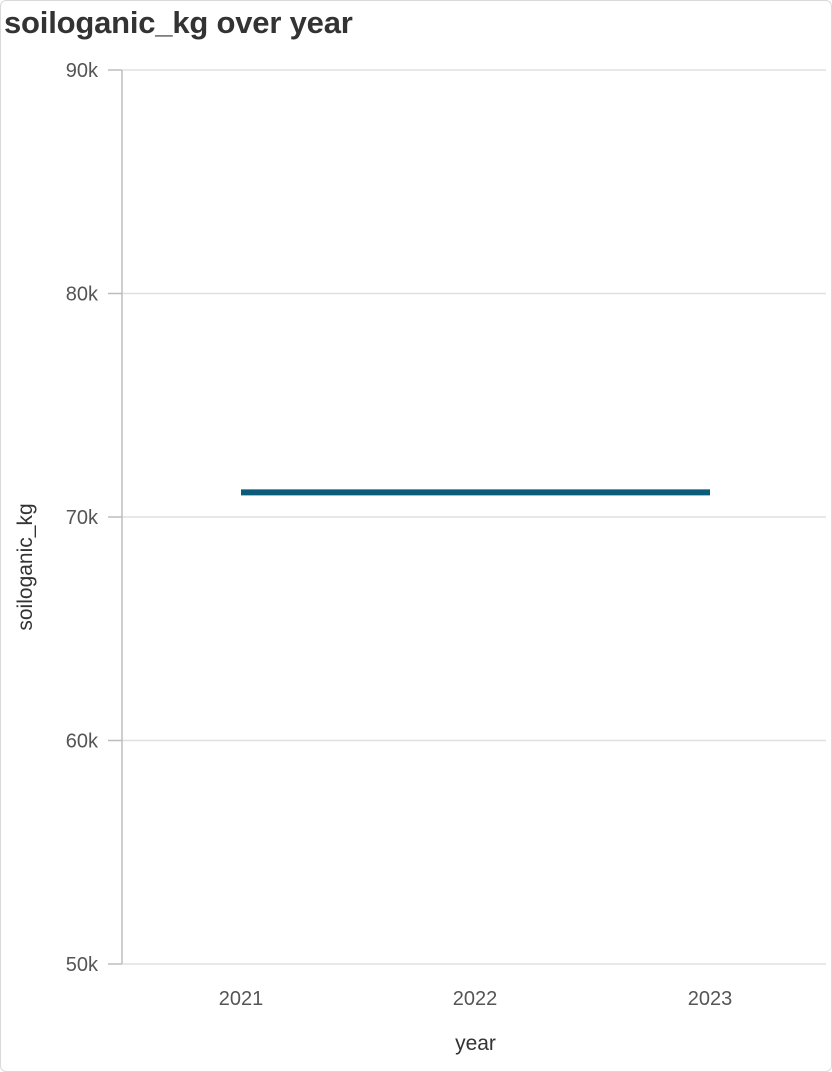  What do you see at coordinates (178, 22) in the screenshot?
I see `chart-title: soiloganic_kg over year` at bounding box center [178, 22].